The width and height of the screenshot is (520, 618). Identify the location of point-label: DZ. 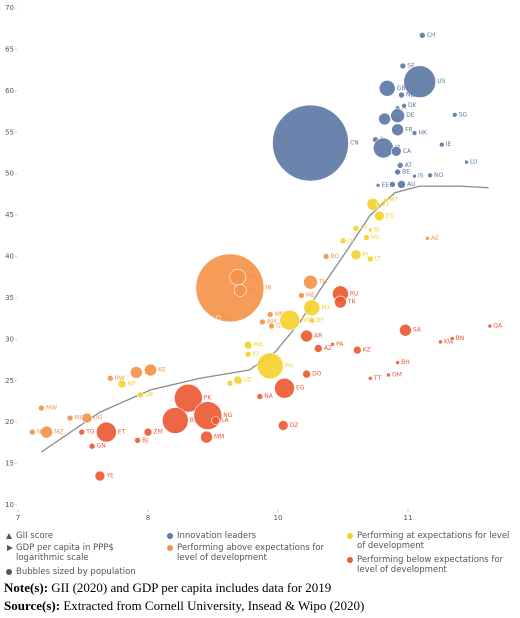
(294, 425).